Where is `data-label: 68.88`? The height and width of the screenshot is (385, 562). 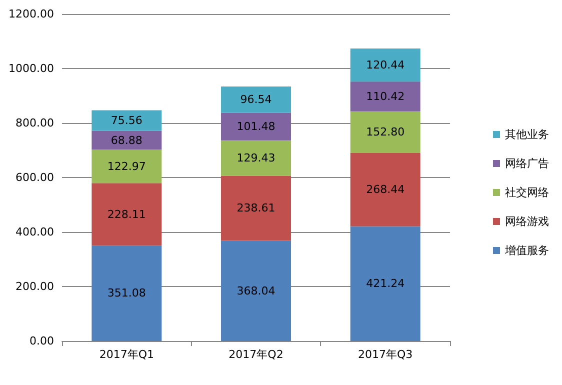 data-label: 68.88 is located at coordinates (126, 140).